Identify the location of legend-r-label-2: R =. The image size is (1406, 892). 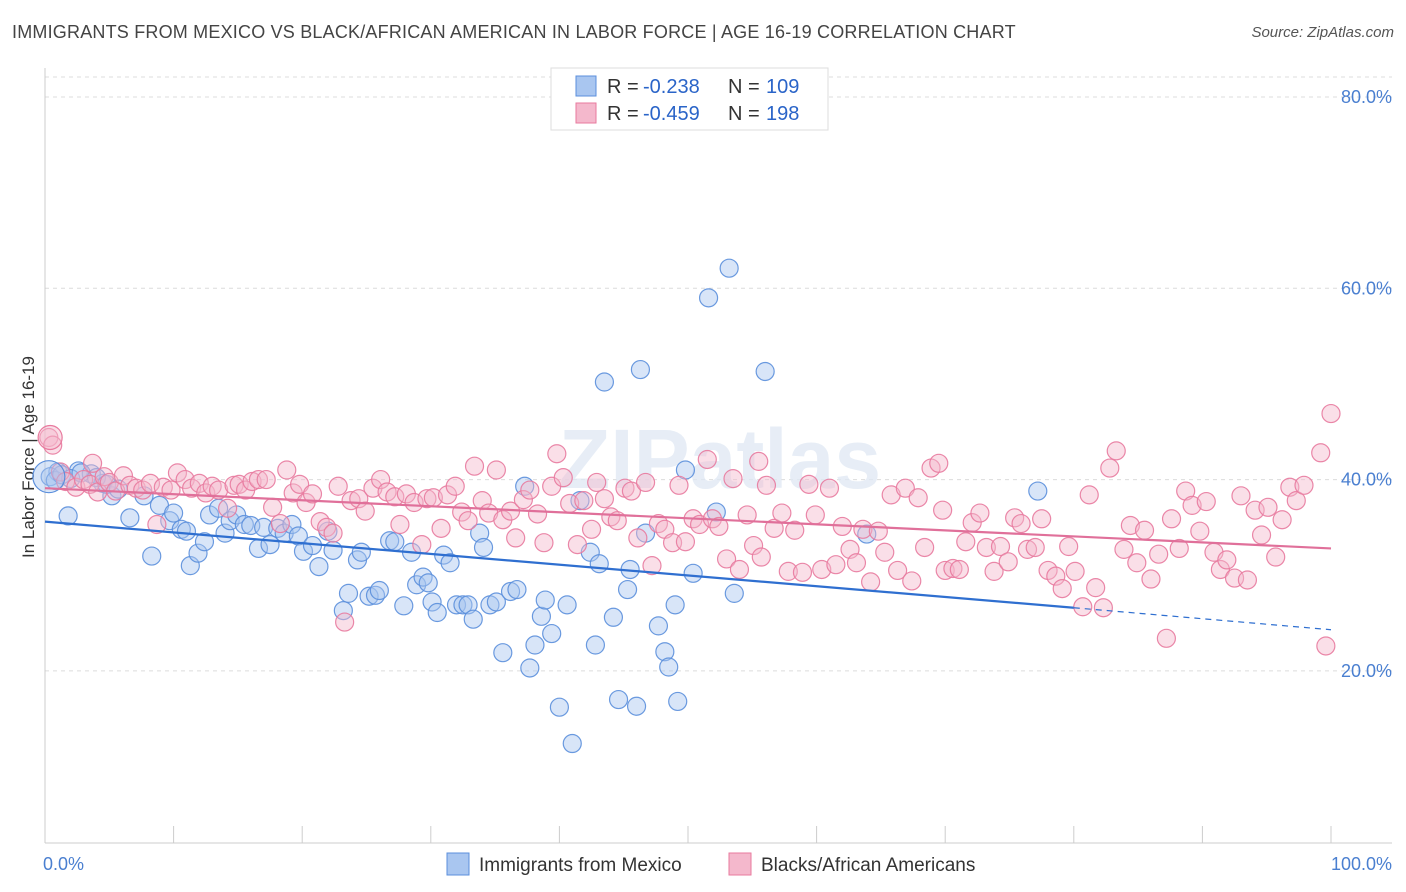
(623, 114).